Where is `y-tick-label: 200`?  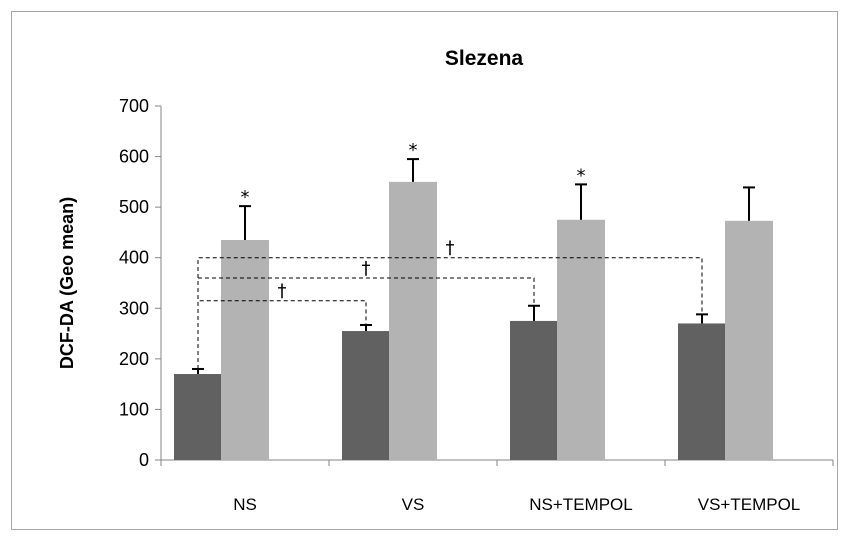
y-tick-label: 200 is located at coordinates (134, 359).